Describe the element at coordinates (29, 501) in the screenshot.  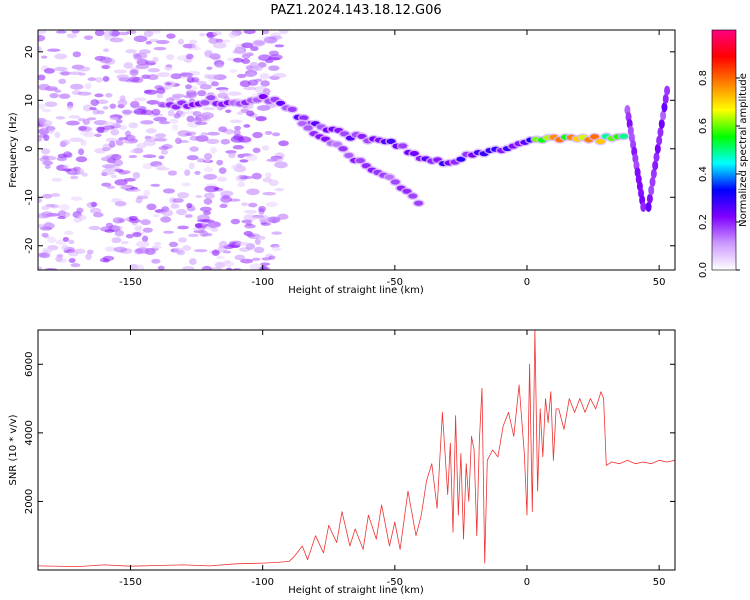
I see `snr-ytick-label: 2000` at that location.